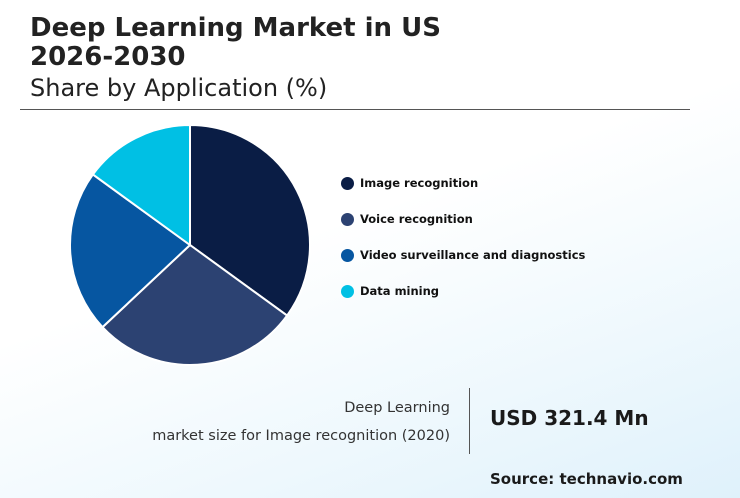 The height and width of the screenshot is (498, 740). Describe the element at coordinates (473, 255) in the screenshot. I see `legend-label: Video surveillance and diagnostics` at that location.